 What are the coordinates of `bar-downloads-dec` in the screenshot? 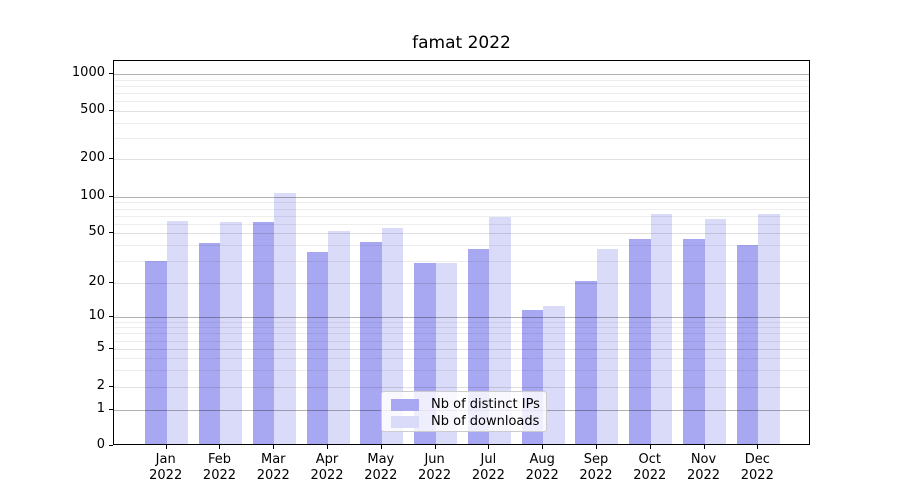 It's located at (769, 328).